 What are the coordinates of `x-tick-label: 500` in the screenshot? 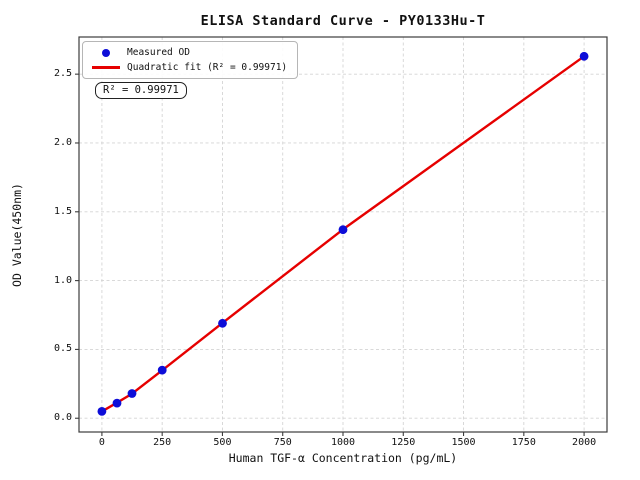 It's located at (222, 442).